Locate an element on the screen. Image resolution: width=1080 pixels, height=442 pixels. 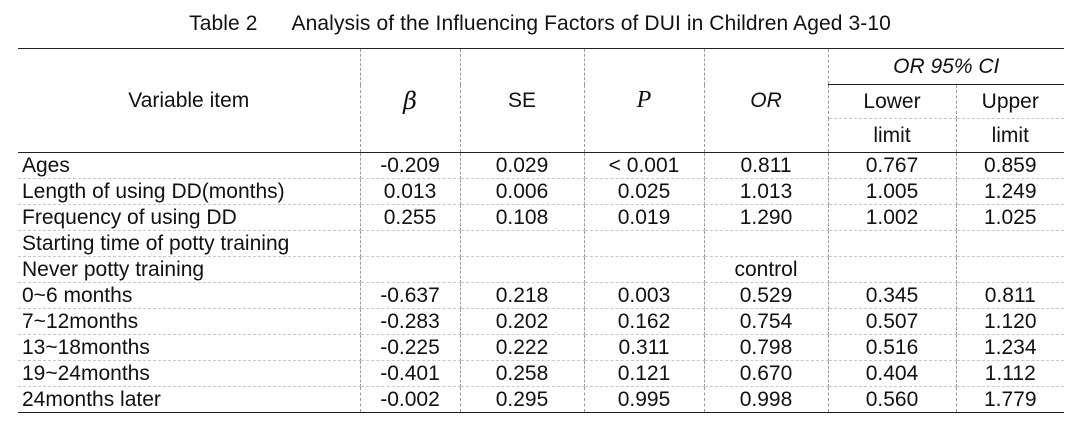
header-beta: β is located at coordinates (410, 100).